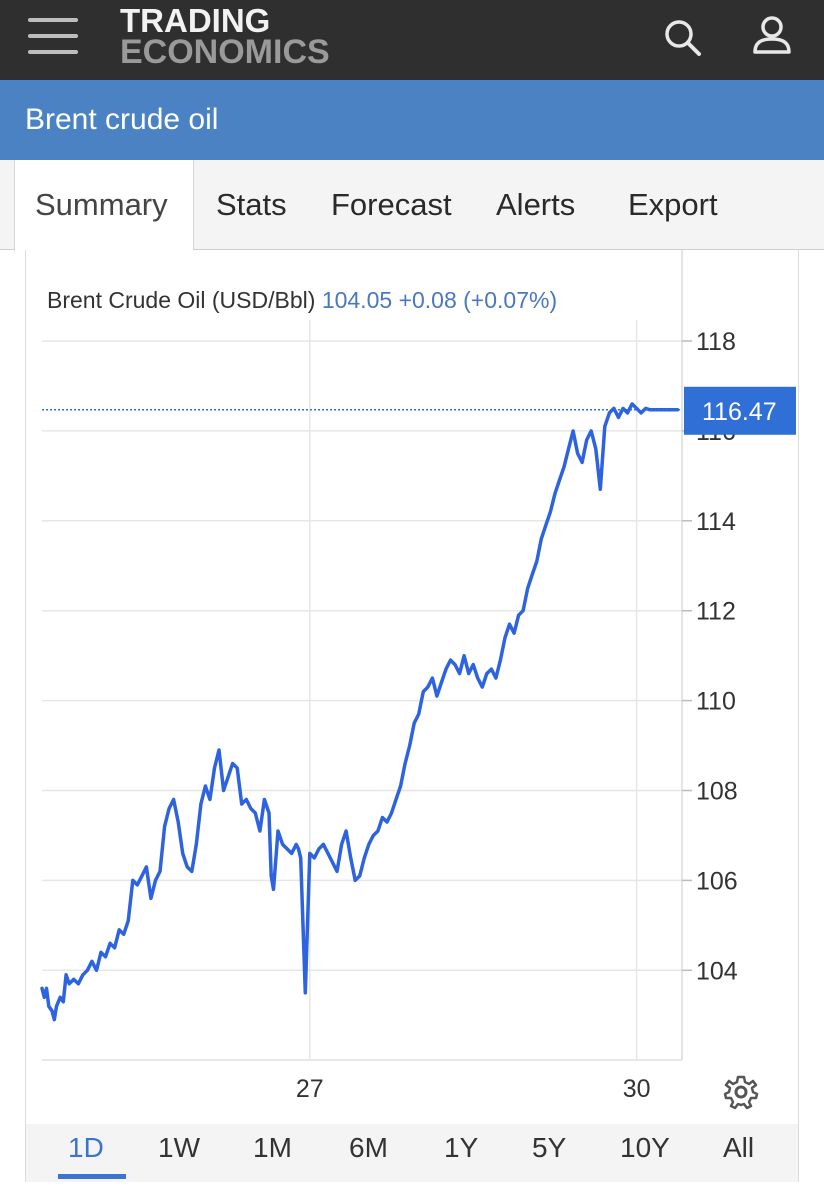 This screenshot has width=824, height=1199. What do you see at coordinates (549, 1147) in the screenshot?
I see `range-5y-button: 5Y` at bounding box center [549, 1147].